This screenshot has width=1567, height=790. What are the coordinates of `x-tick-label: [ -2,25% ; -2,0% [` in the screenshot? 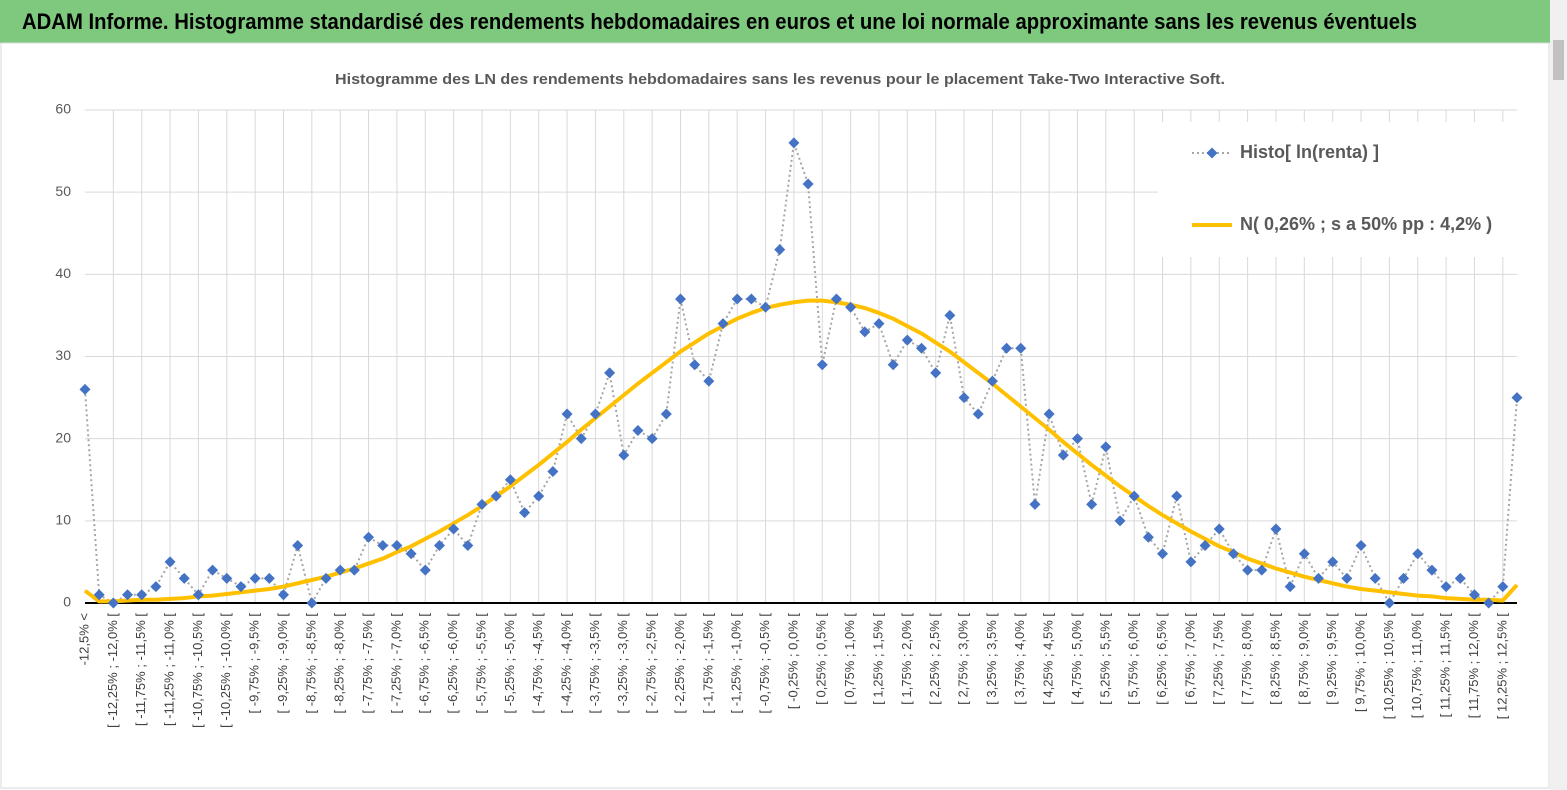 It's located at (679, 663).